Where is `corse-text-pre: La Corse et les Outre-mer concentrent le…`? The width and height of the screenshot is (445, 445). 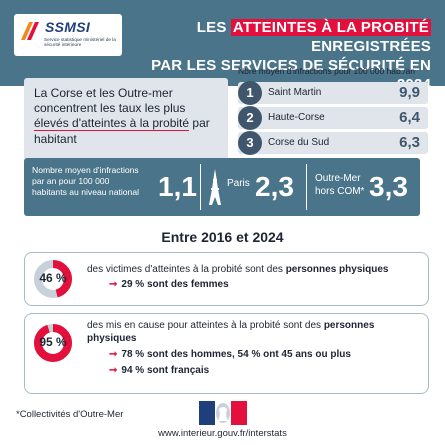
corse-text-pre: La Corse et les Outre-mer concentrent le… is located at coordinates (110, 101).